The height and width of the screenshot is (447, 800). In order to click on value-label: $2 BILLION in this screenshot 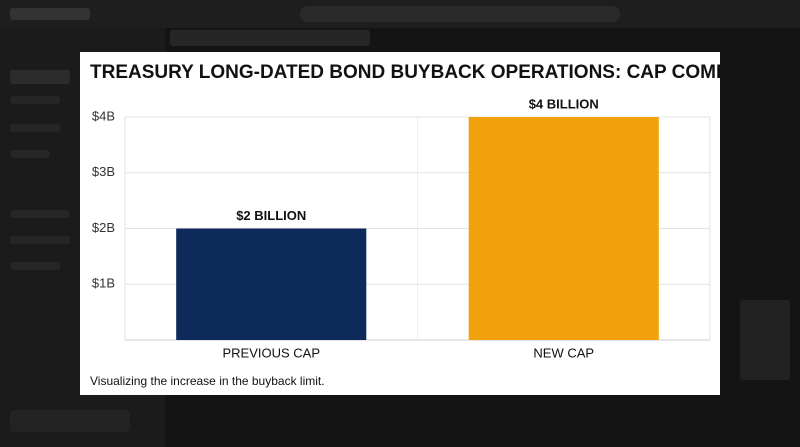, I will do `click(271, 215)`.